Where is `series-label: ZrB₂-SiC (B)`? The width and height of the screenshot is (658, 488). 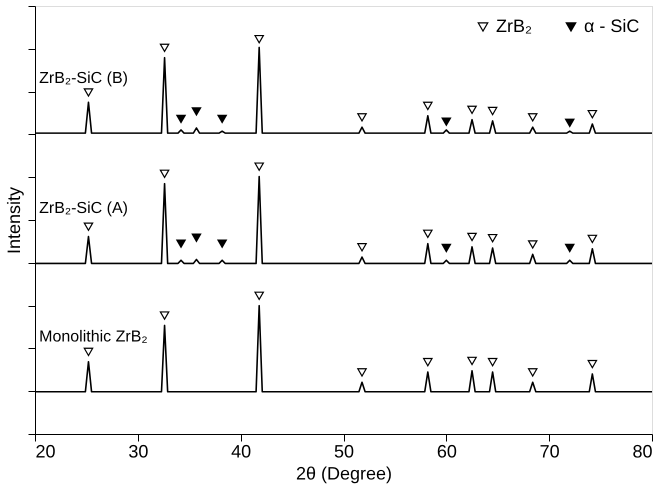
series-label: ZrB₂-SiC (B) is located at coordinates (83, 78).